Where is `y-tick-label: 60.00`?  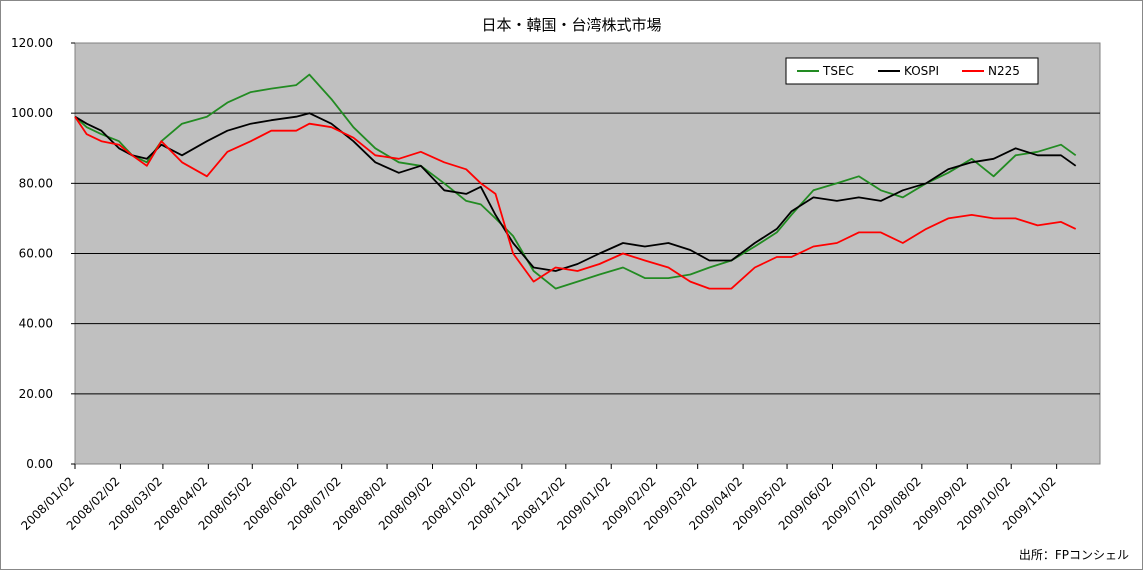 y-tick-label: 60.00 is located at coordinates (36, 254).